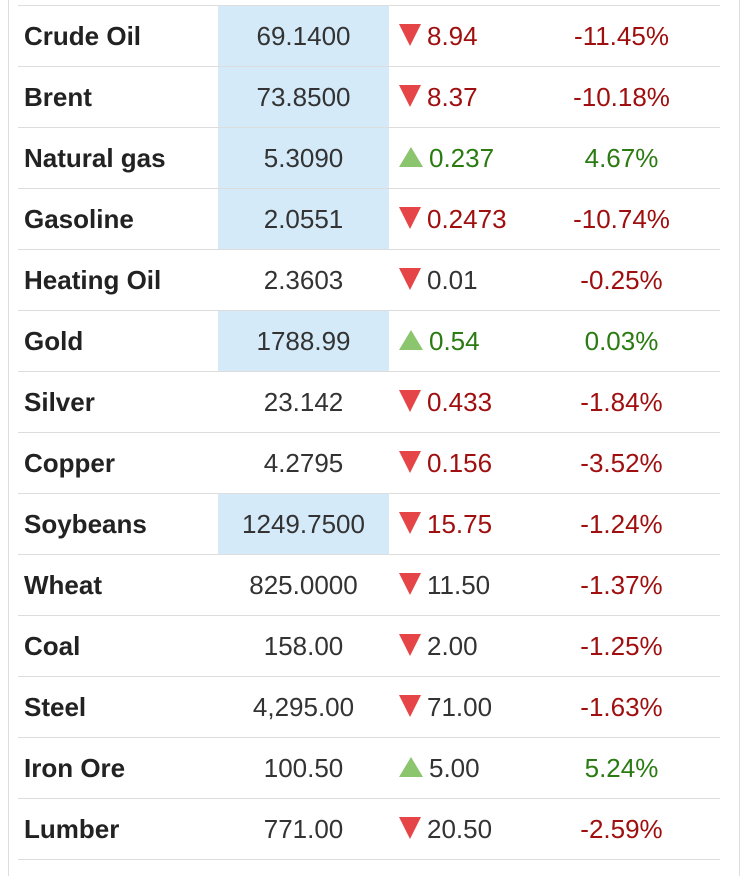 The height and width of the screenshot is (876, 748). What do you see at coordinates (303, 341) in the screenshot?
I see `commodity-price: 1788.99` at bounding box center [303, 341].